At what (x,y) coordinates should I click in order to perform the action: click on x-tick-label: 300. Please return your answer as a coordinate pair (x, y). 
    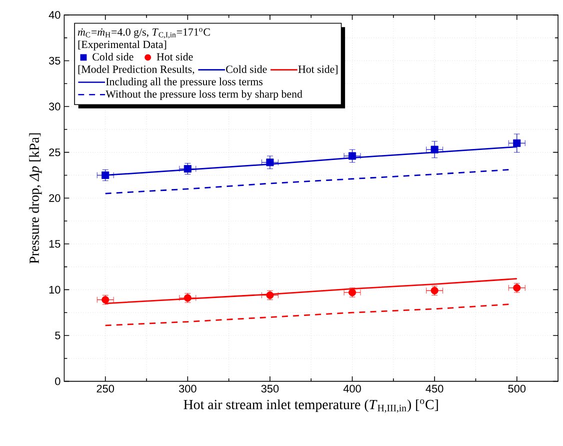
    Looking at the image, I should click on (187, 388).